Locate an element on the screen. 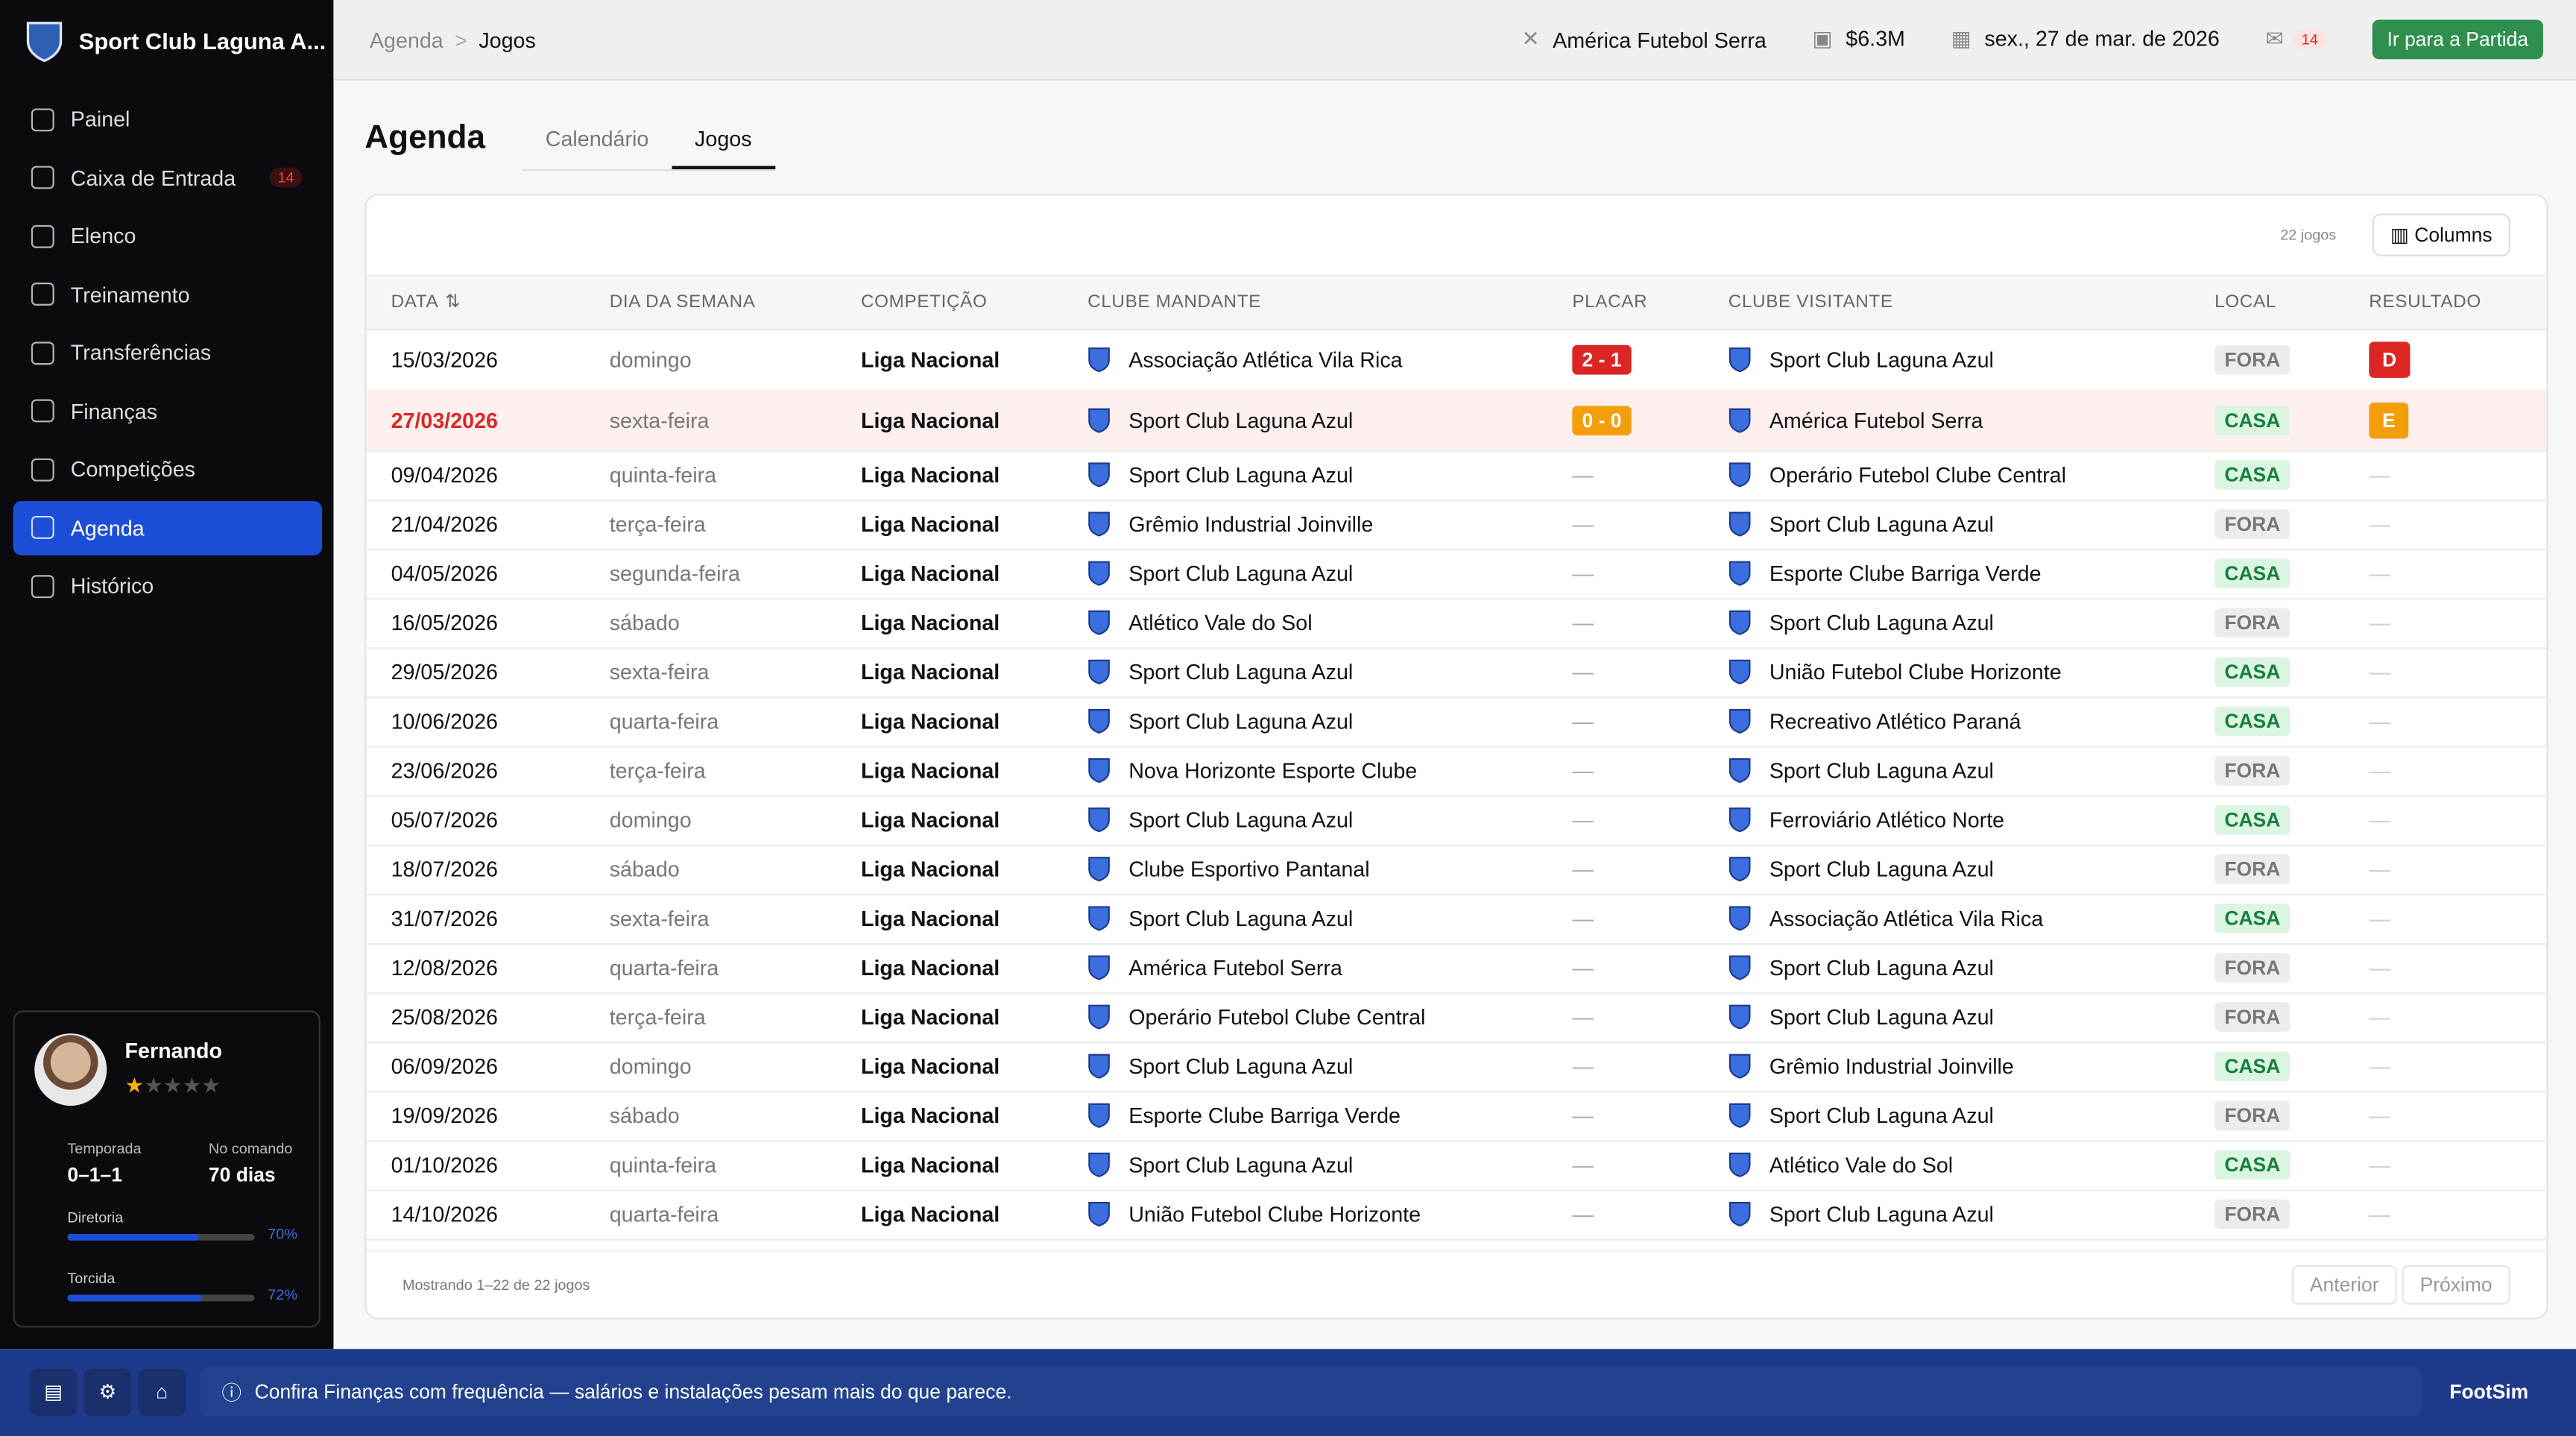 The image size is (2576, 1436). next-button: Próximo is located at coordinates (2456, 1285).